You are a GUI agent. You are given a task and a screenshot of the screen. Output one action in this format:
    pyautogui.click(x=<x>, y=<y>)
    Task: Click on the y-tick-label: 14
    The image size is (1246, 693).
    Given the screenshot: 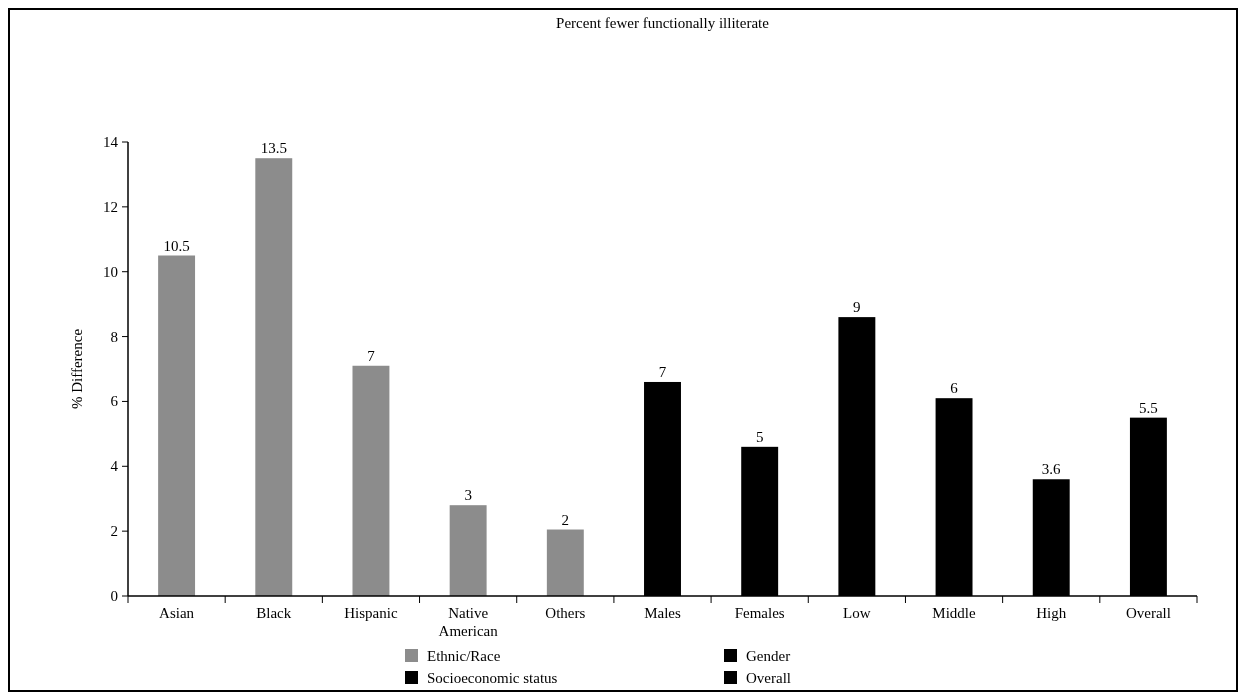 What is the action you would take?
    pyautogui.click(x=111, y=142)
    